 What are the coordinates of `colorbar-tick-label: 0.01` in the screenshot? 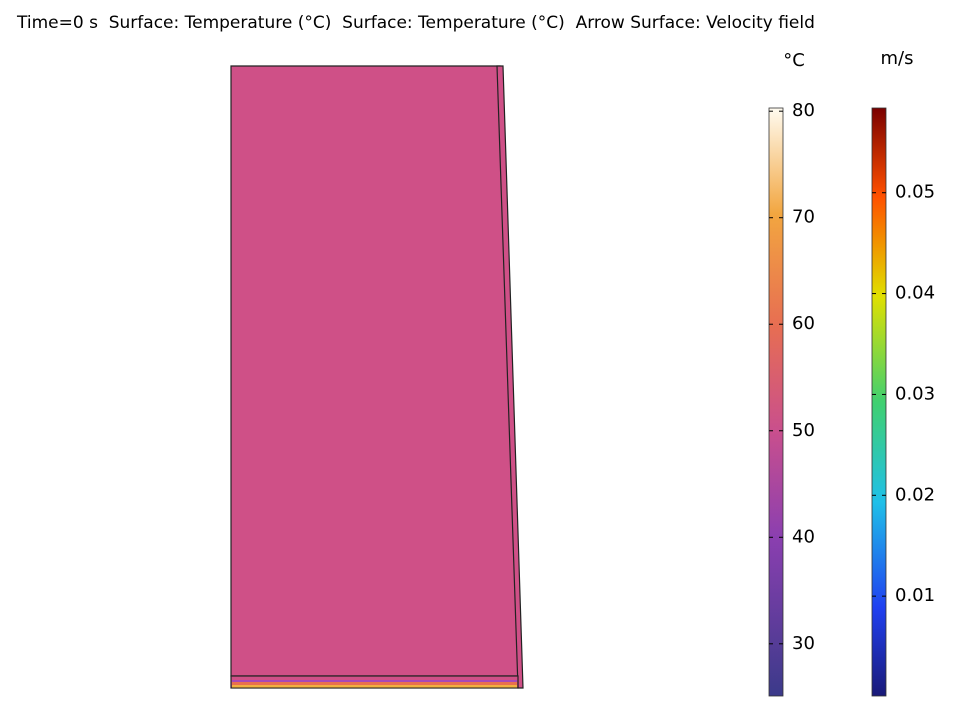 It's located at (915, 595).